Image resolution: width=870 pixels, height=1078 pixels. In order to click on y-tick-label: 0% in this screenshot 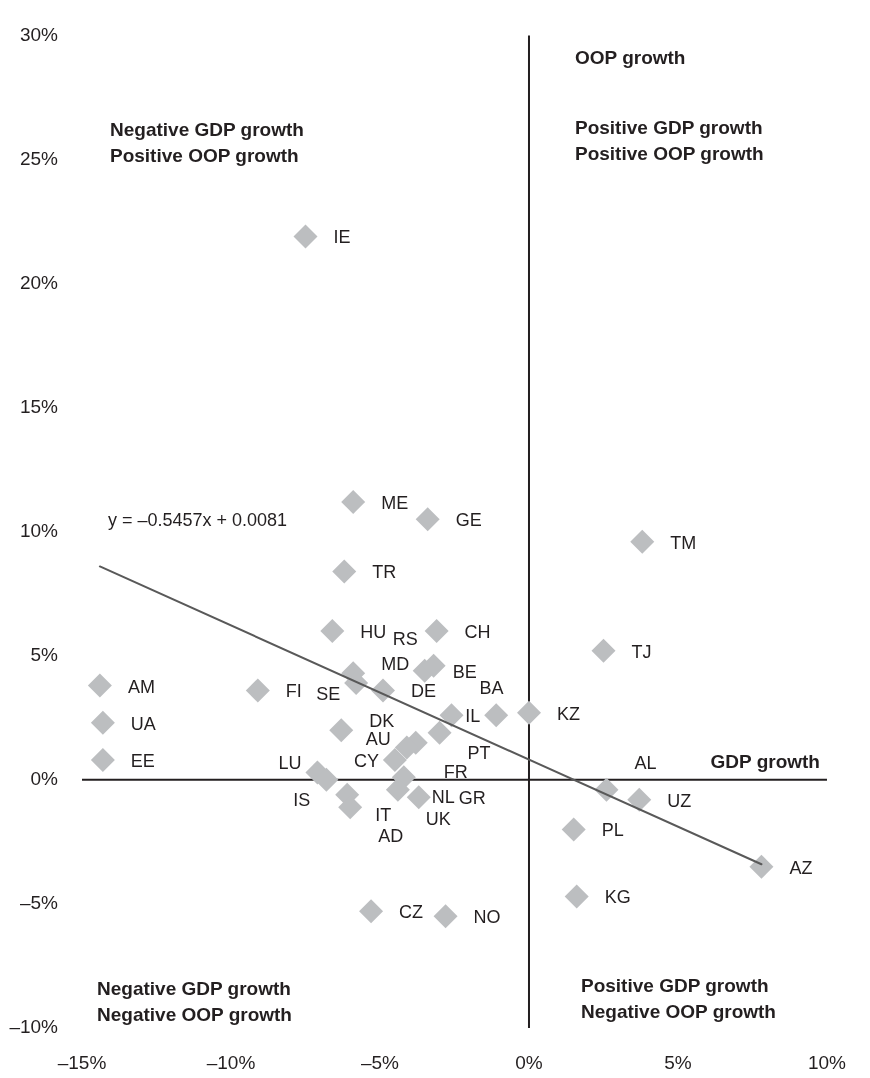, I will do `click(44, 779)`.